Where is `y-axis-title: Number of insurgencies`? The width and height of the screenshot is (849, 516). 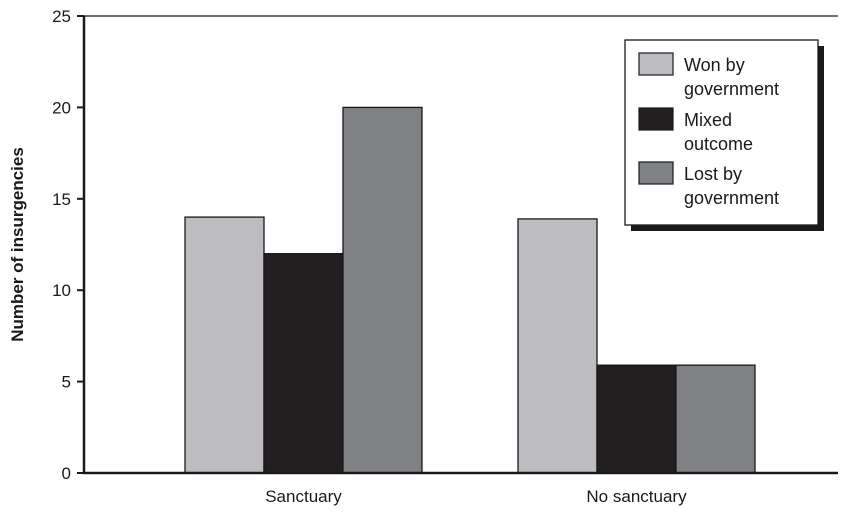 y-axis-title: Number of insurgencies is located at coordinates (17, 244).